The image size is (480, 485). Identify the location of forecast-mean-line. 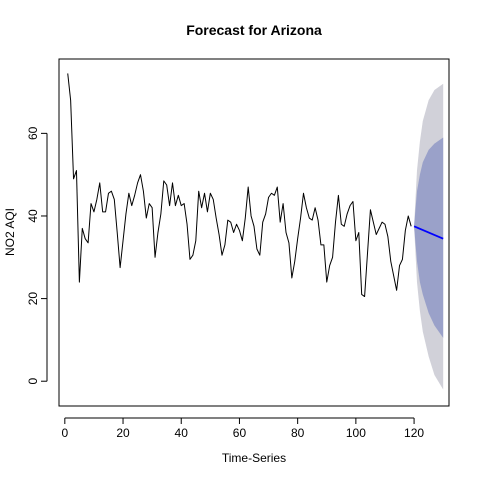
(428, 232).